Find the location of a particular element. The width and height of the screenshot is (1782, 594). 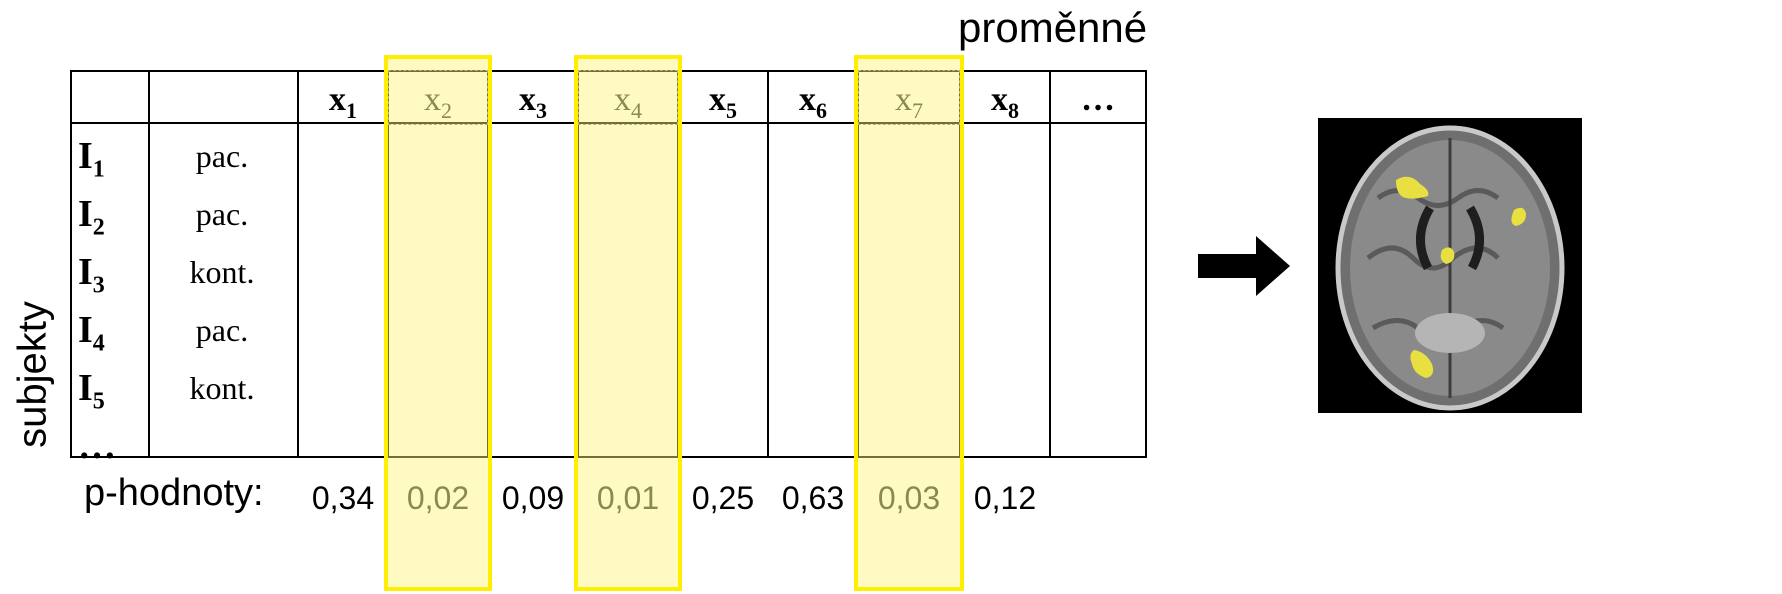

column-header-8: x8 is located at coordinates (1005, 100).